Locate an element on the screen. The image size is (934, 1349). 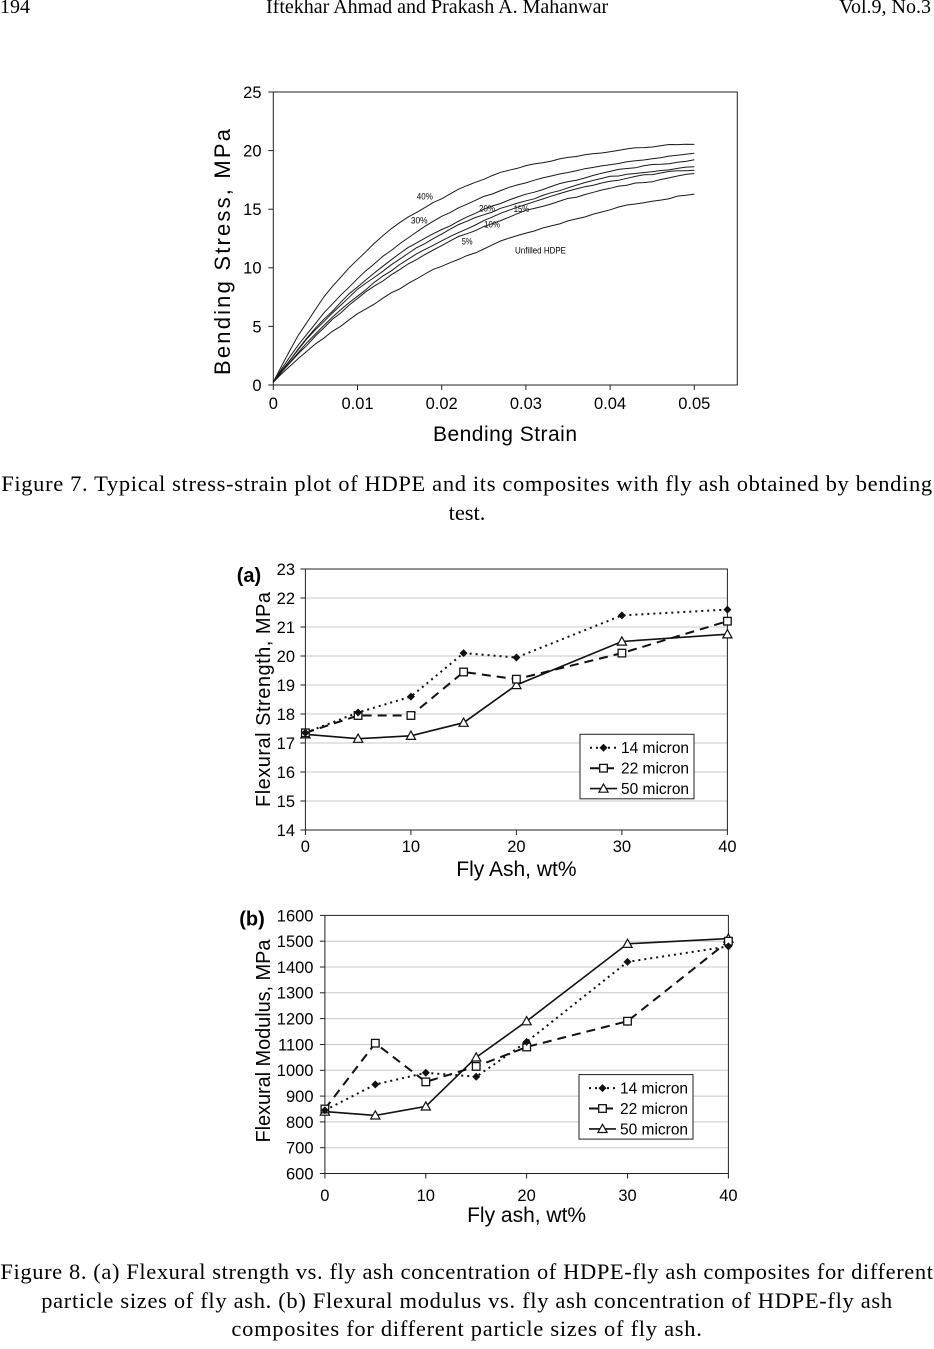
svg-text: 900 is located at coordinates (300, 1097).